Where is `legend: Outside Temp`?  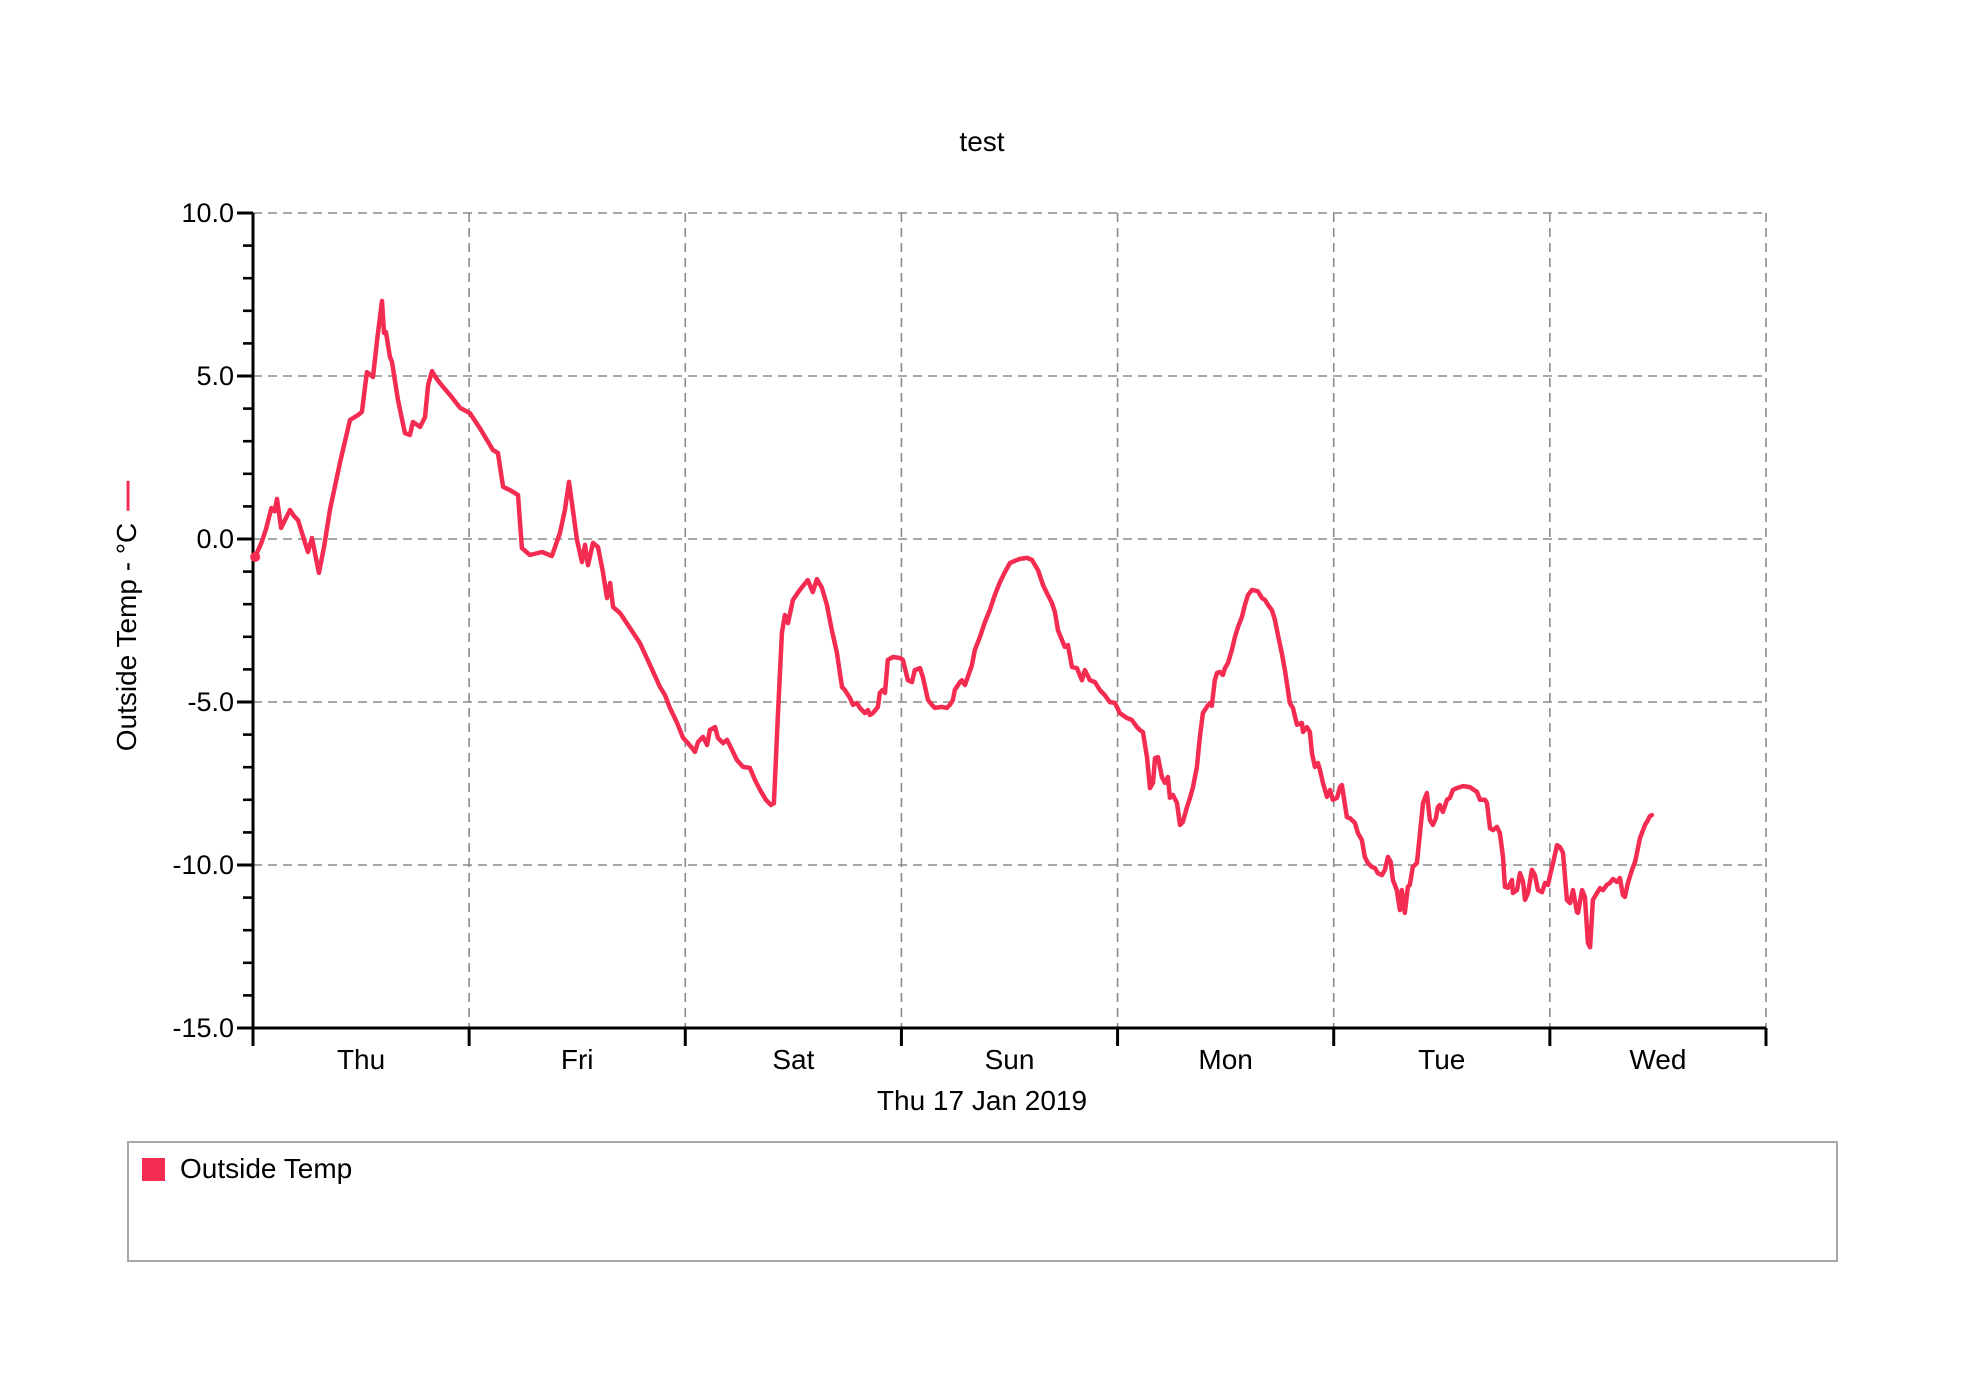 legend: Outside Temp is located at coordinates (982, 1201).